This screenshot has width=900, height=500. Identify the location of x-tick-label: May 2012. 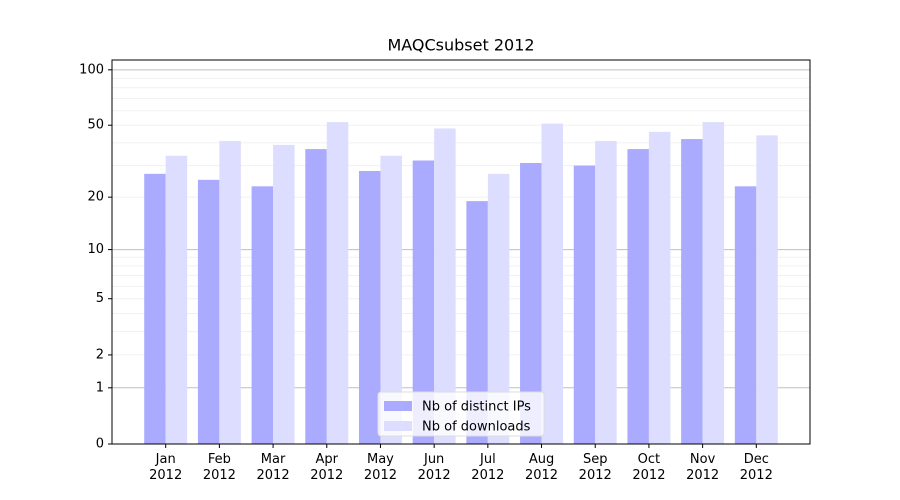
(380, 467).